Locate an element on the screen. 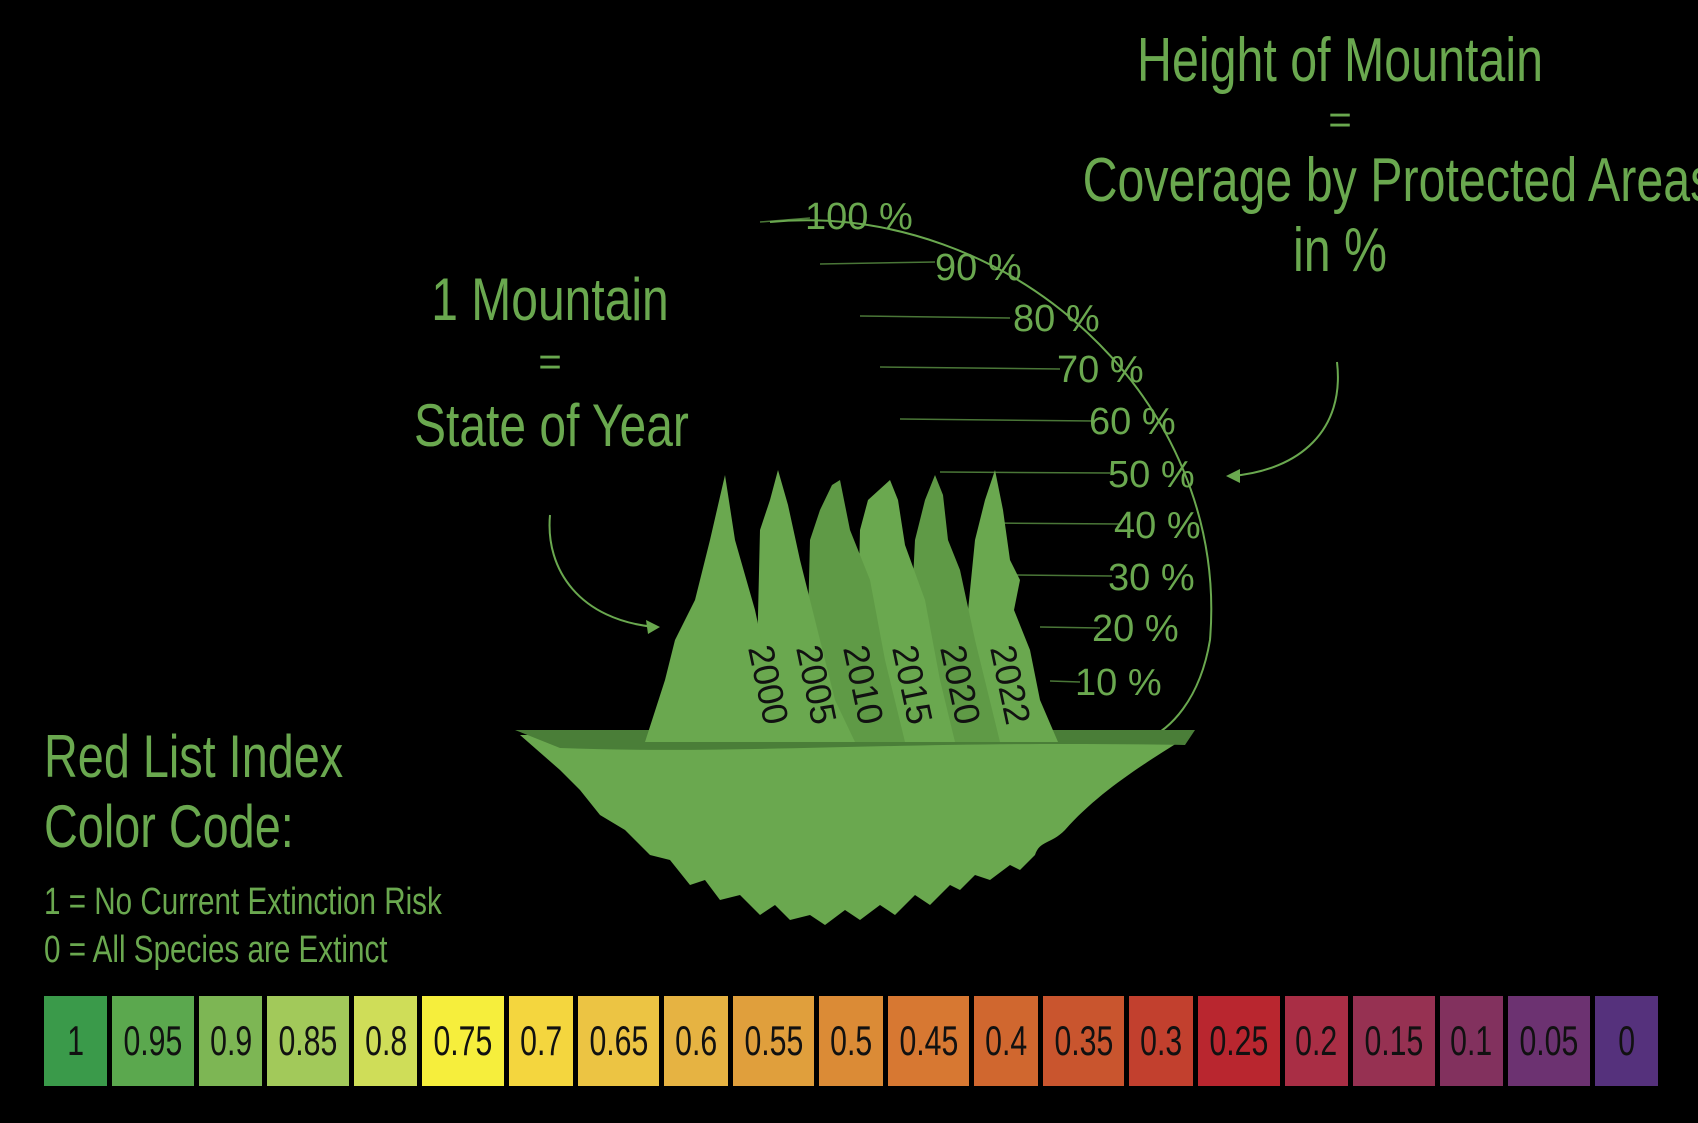 The height and width of the screenshot is (1123, 1698). color-swatch: 0.1 is located at coordinates (1471, 1041).